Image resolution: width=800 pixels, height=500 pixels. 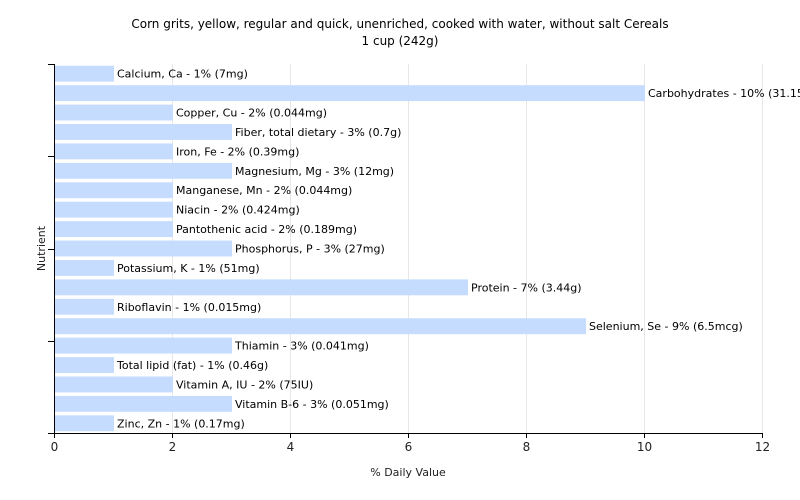 What do you see at coordinates (666, 326) in the screenshot?
I see `bar-label: Selenium, Se - 9% (6.5mcg)` at bounding box center [666, 326].